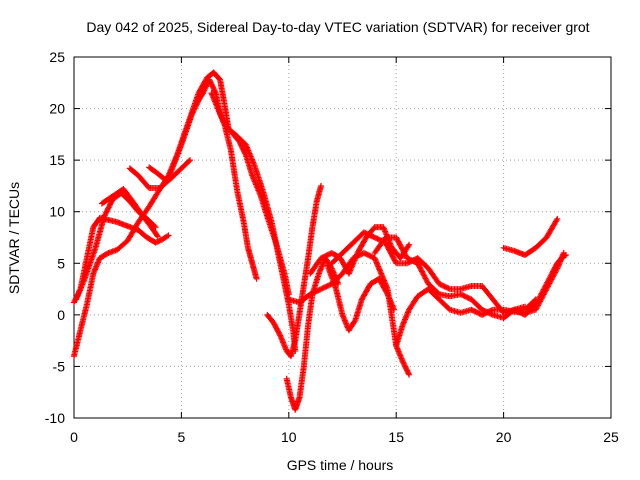 This screenshot has width=640, height=480. What do you see at coordinates (182, 437) in the screenshot?
I see `x-tick-label: 5` at bounding box center [182, 437].